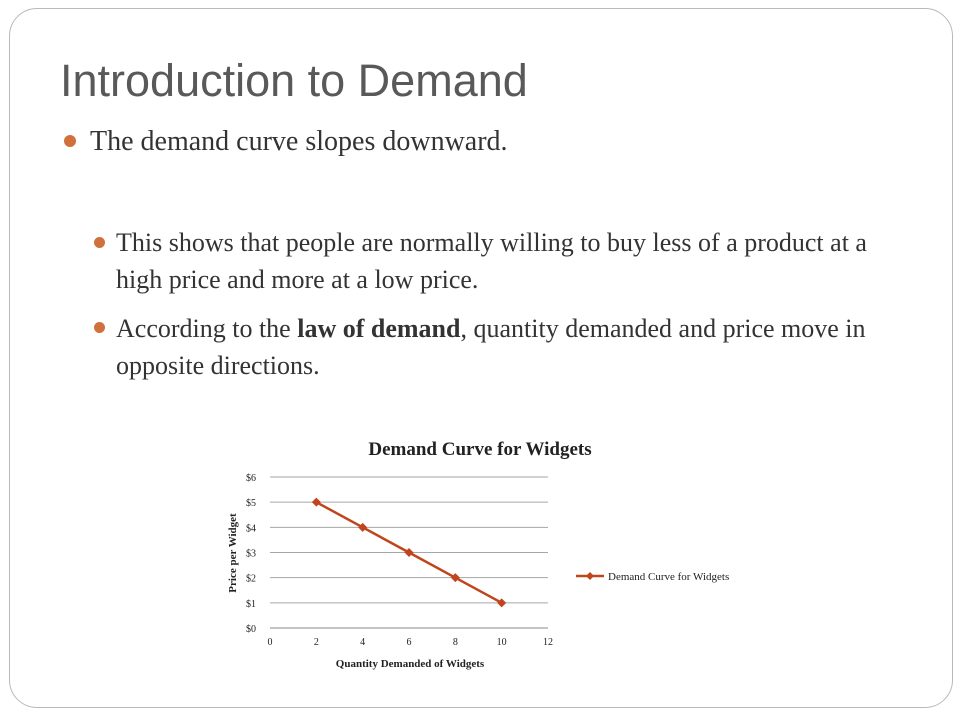  I want to click on slide-title: Introduction to Demand, so click(294, 80).